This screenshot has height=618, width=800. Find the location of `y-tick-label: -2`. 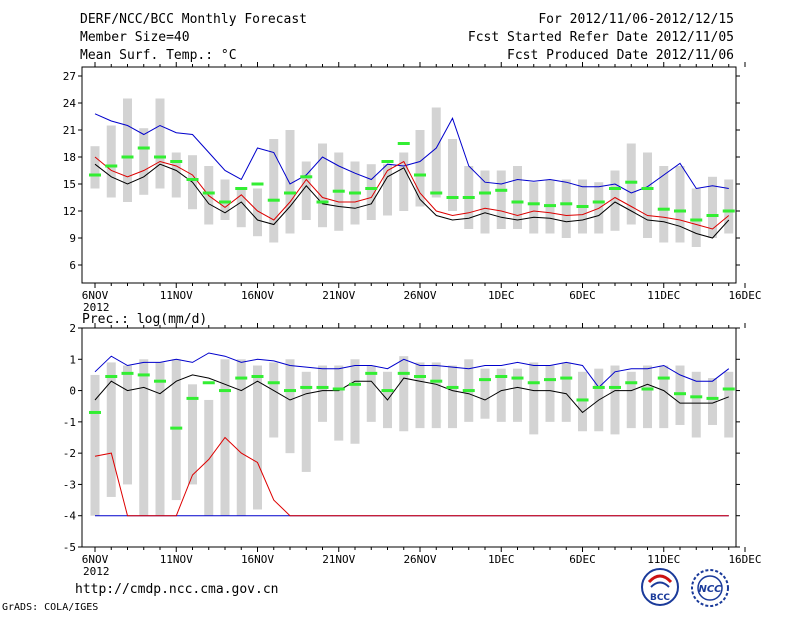

y-tick-label: -2 is located at coordinates (69, 453).